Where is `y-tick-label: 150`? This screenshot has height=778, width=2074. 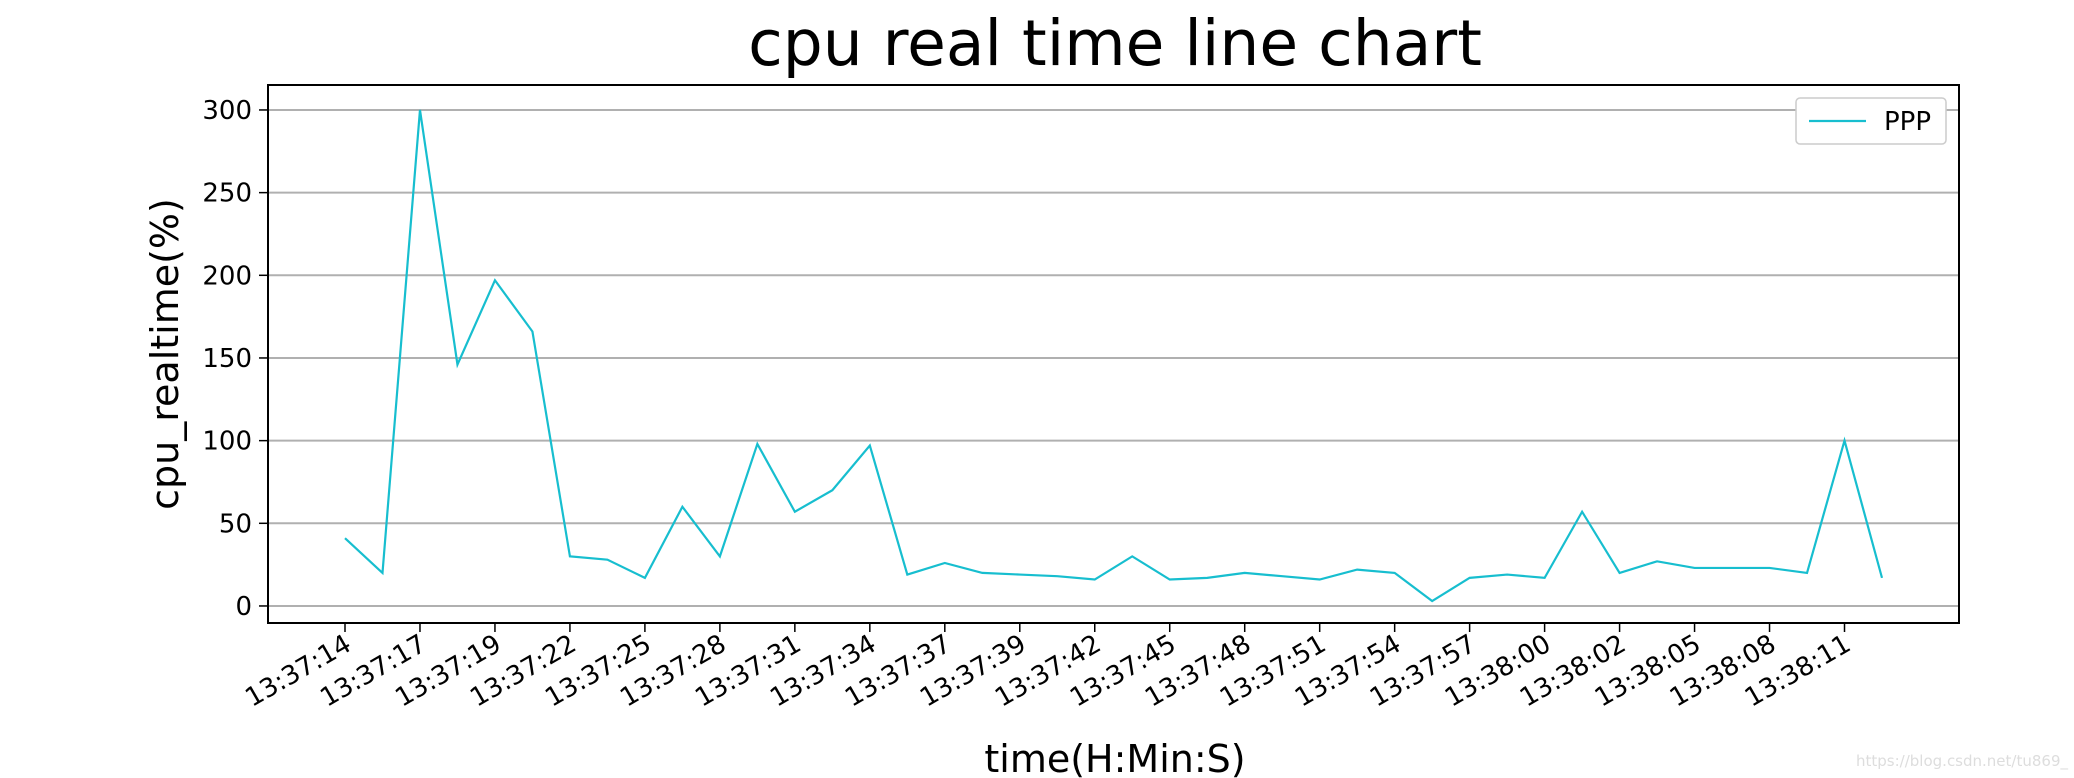
y-tick-label: 150 is located at coordinates (227, 359).